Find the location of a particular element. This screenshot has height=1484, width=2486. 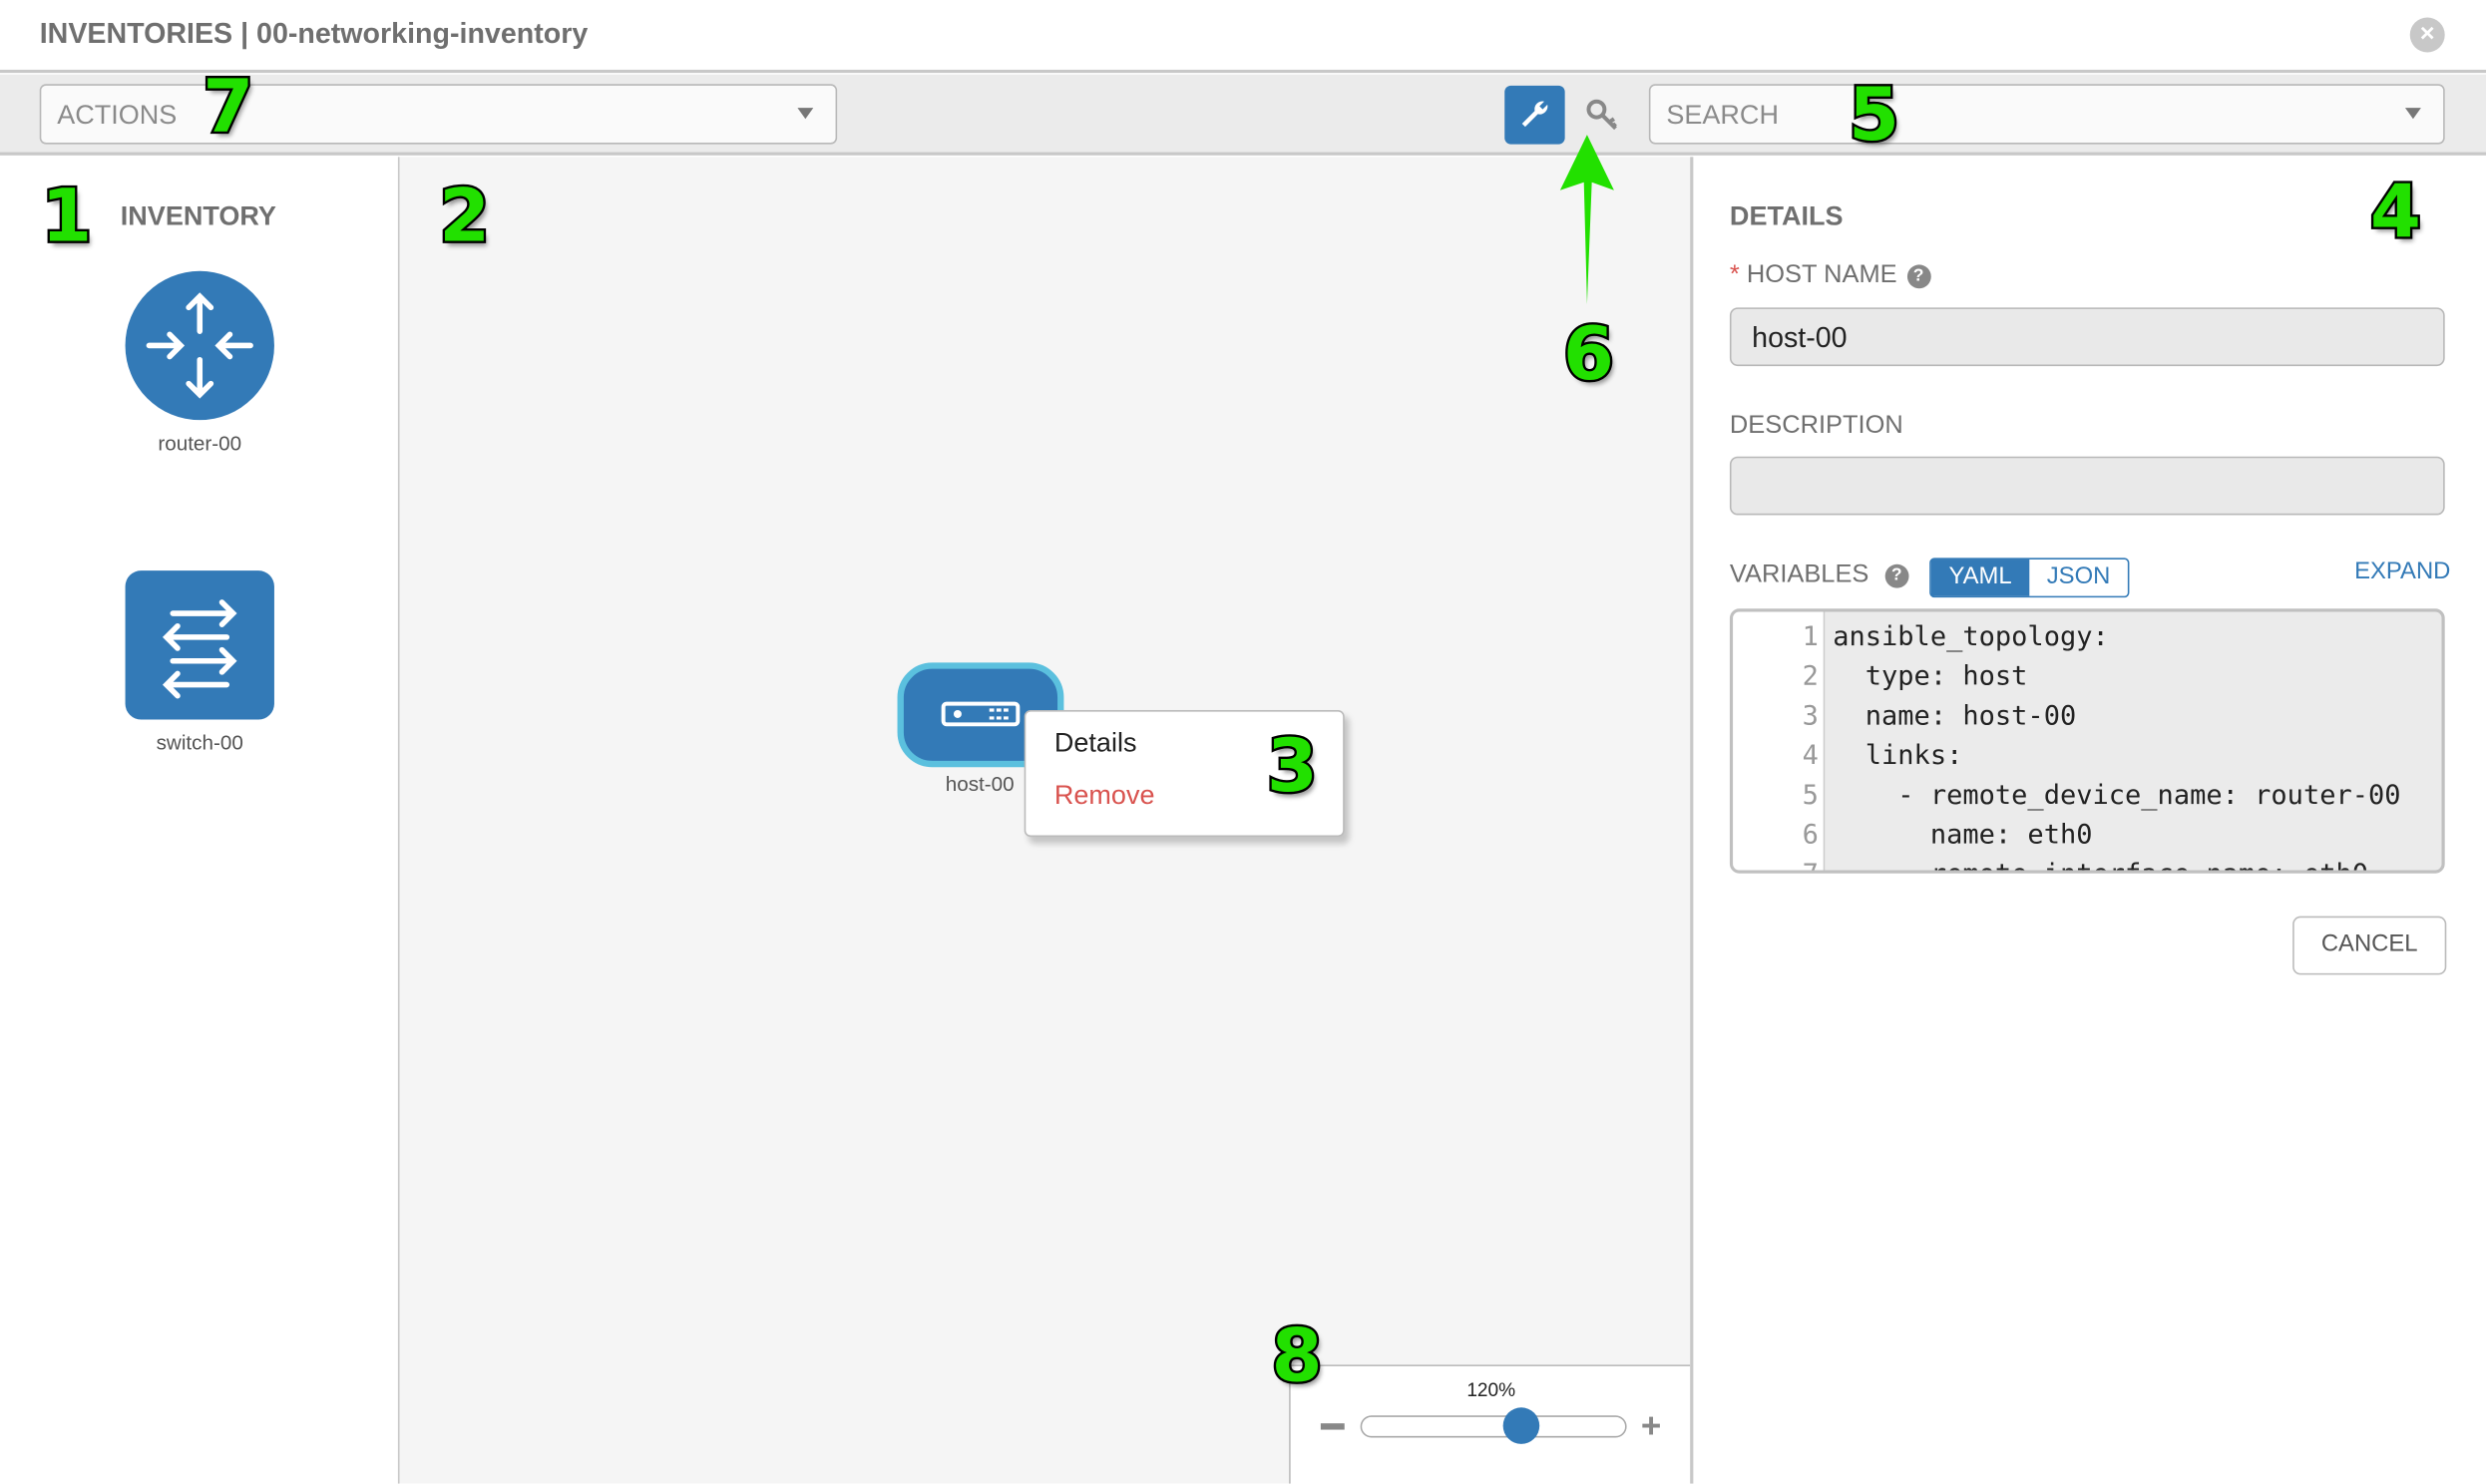

line-number: 6 is located at coordinates (1810, 835).